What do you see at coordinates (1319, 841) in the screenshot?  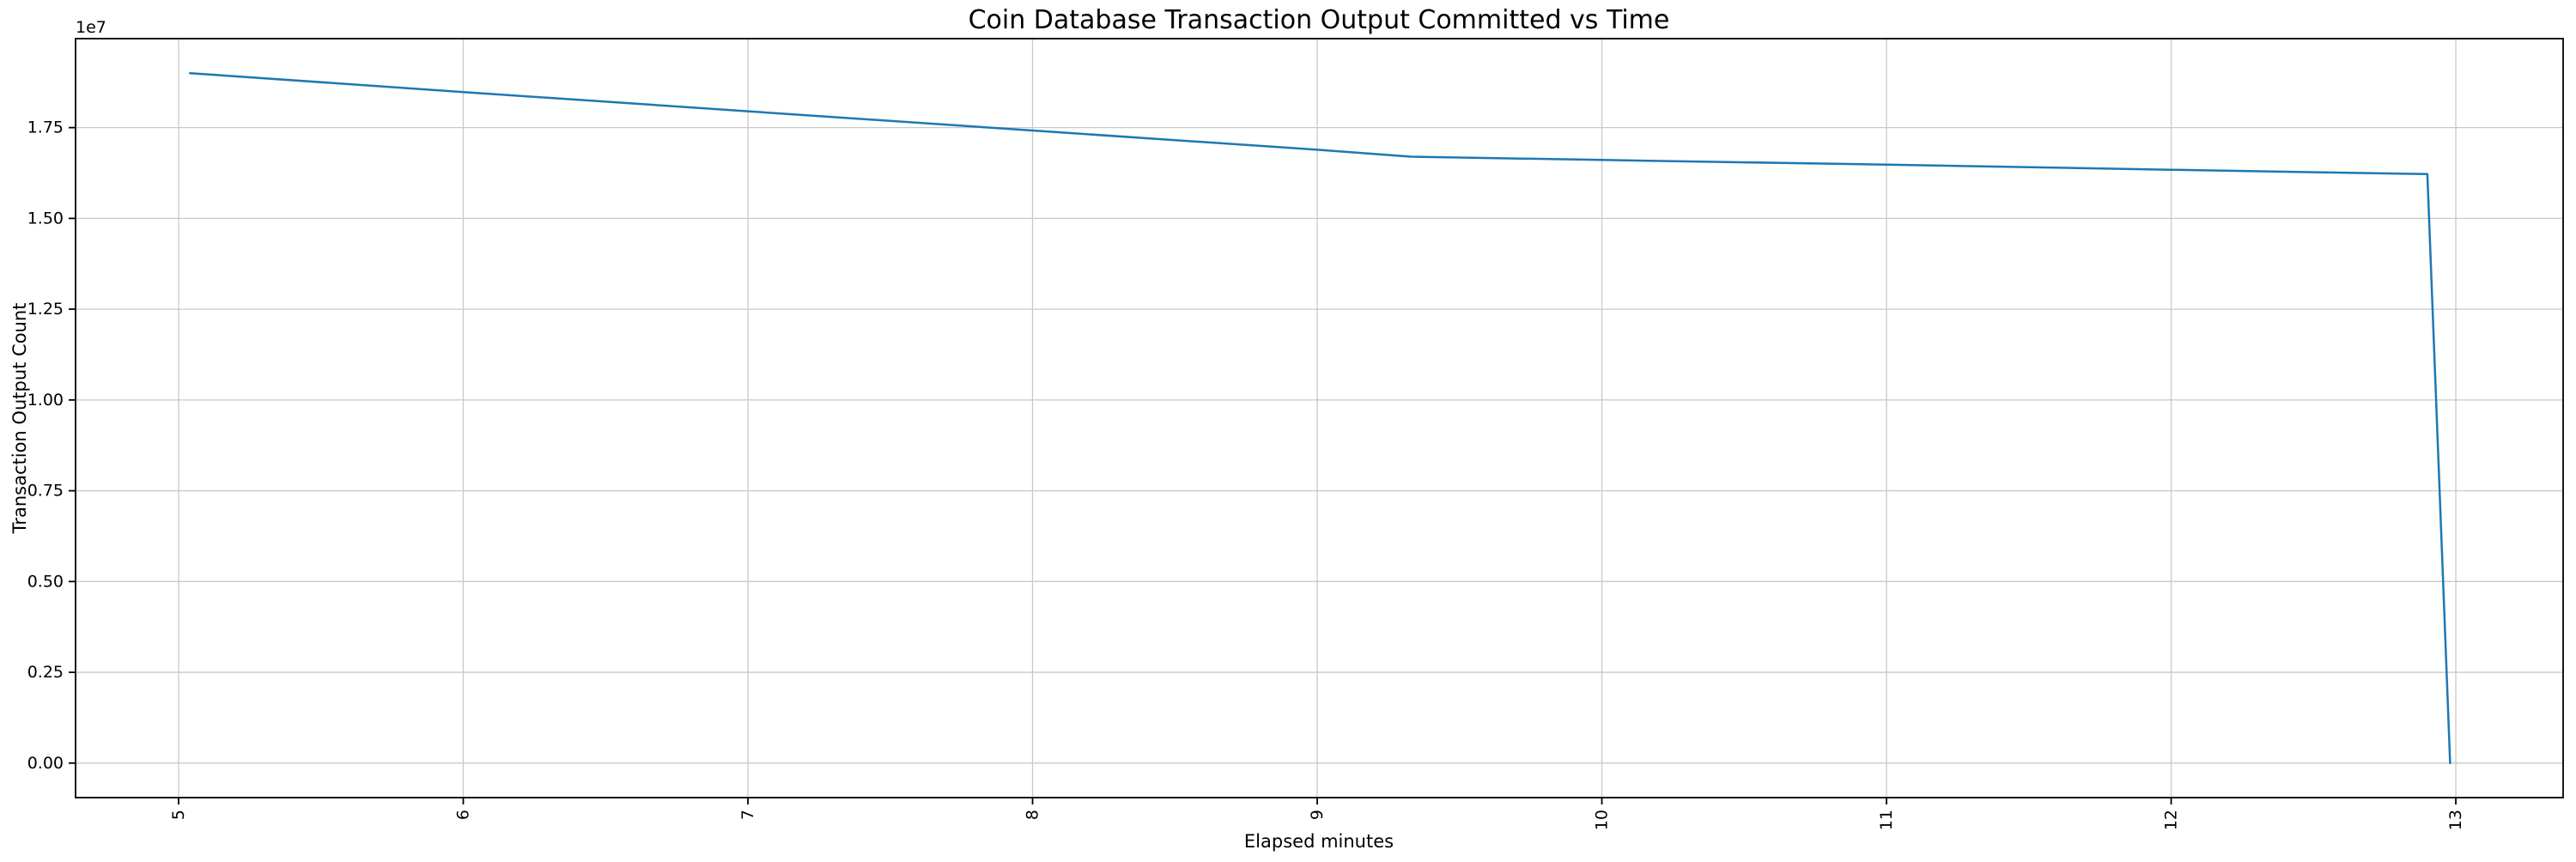 I see `x-axis-label: Elapsed minutes` at bounding box center [1319, 841].